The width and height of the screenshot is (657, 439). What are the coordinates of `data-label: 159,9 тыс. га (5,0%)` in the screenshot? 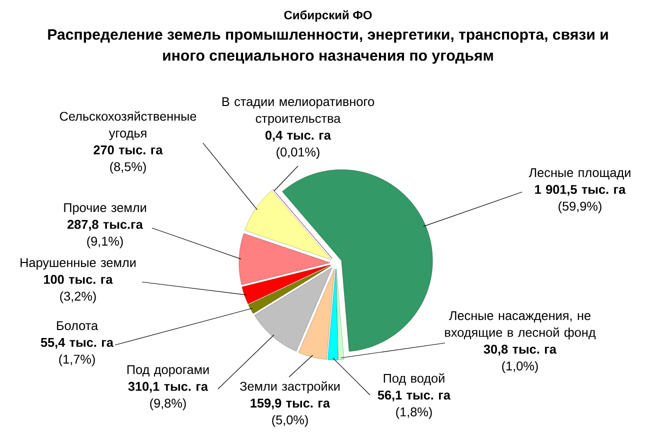 It's located at (290, 412).